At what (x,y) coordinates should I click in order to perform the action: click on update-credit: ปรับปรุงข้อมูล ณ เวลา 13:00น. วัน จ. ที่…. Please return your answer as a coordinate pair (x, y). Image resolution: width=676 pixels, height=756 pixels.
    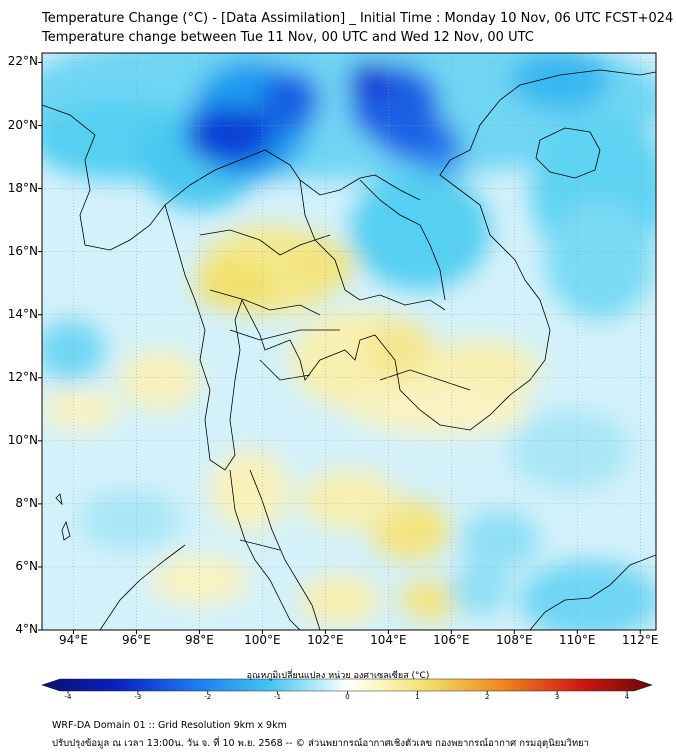
    Looking at the image, I should click on (321, 743).